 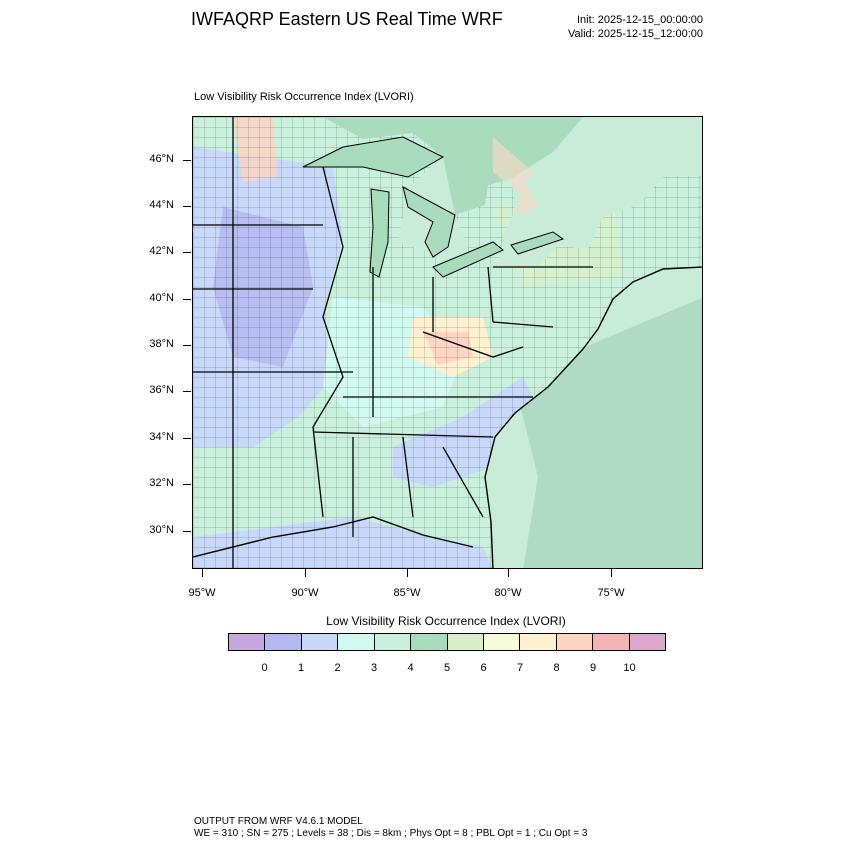 What do you see at coordinates (410, 668) in the screenshot?
I see `legend-label: 4` at bounding box center [410, 668].